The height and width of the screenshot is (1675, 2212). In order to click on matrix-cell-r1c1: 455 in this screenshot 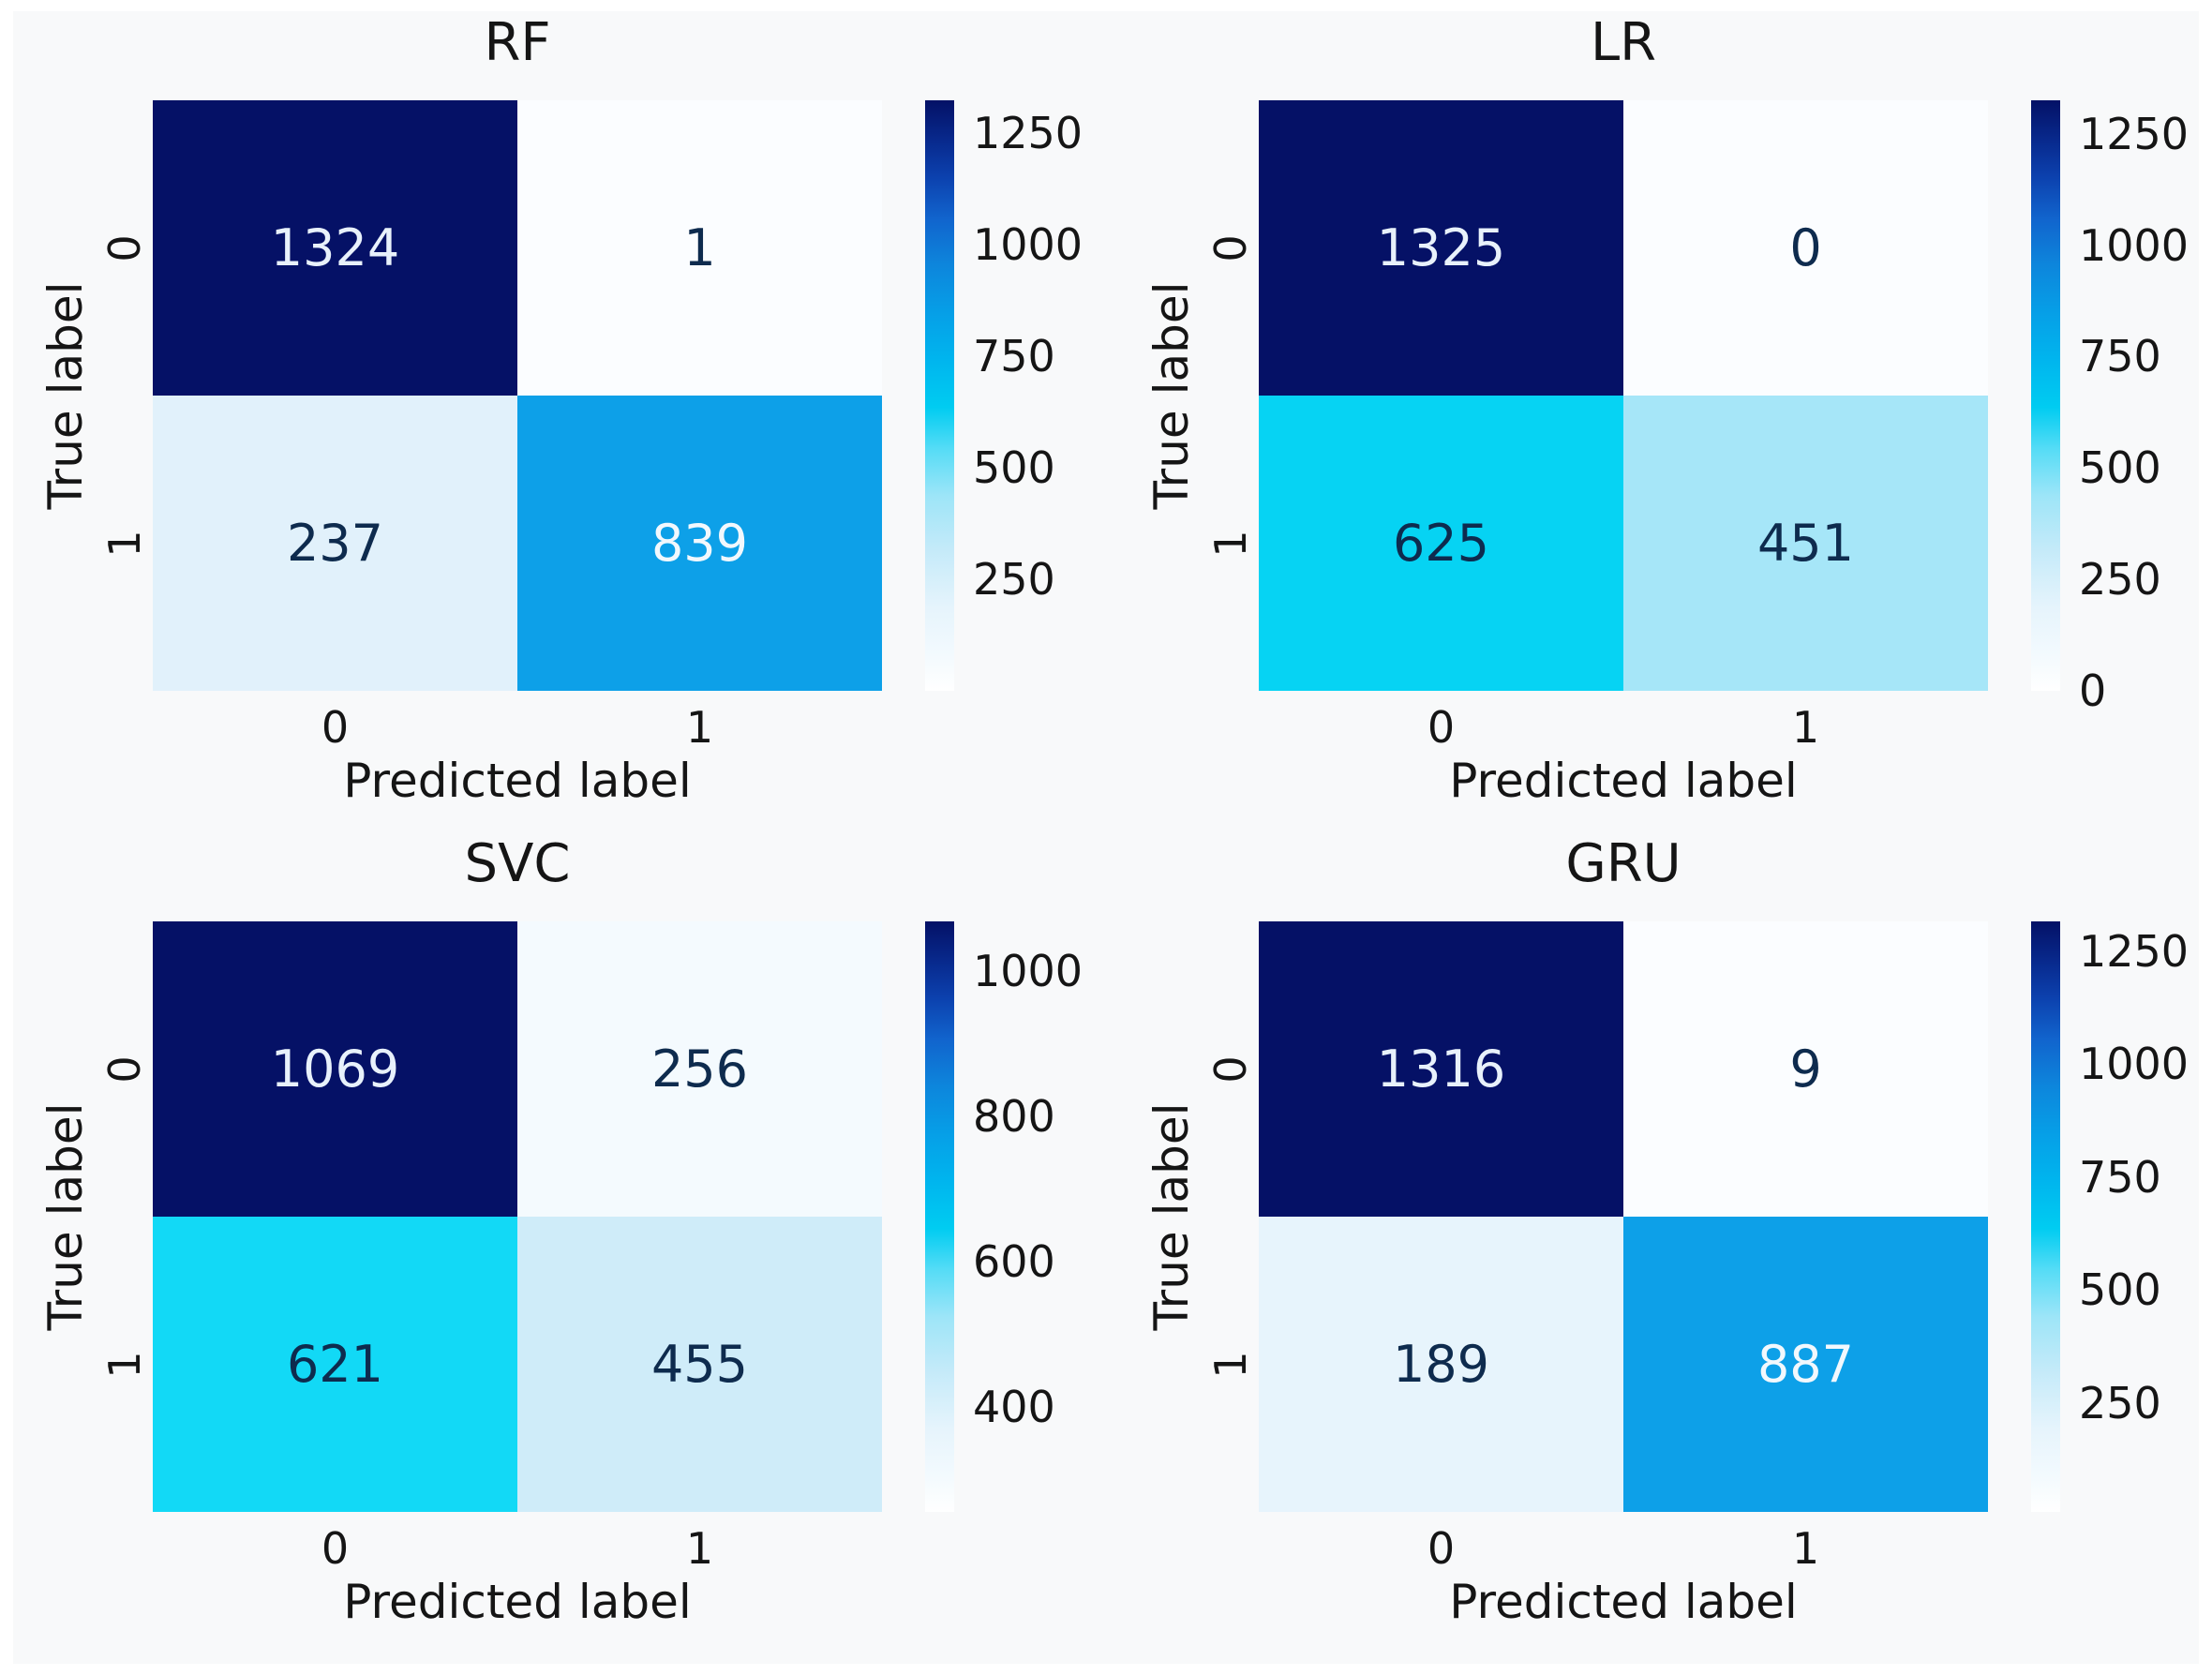, I will do `click(699, 1364)`.